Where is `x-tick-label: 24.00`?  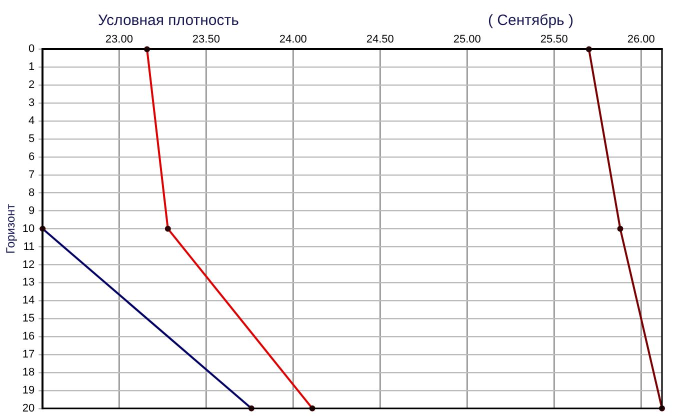
x-tick-label: 24.00 is located at coordinates (293, 40).